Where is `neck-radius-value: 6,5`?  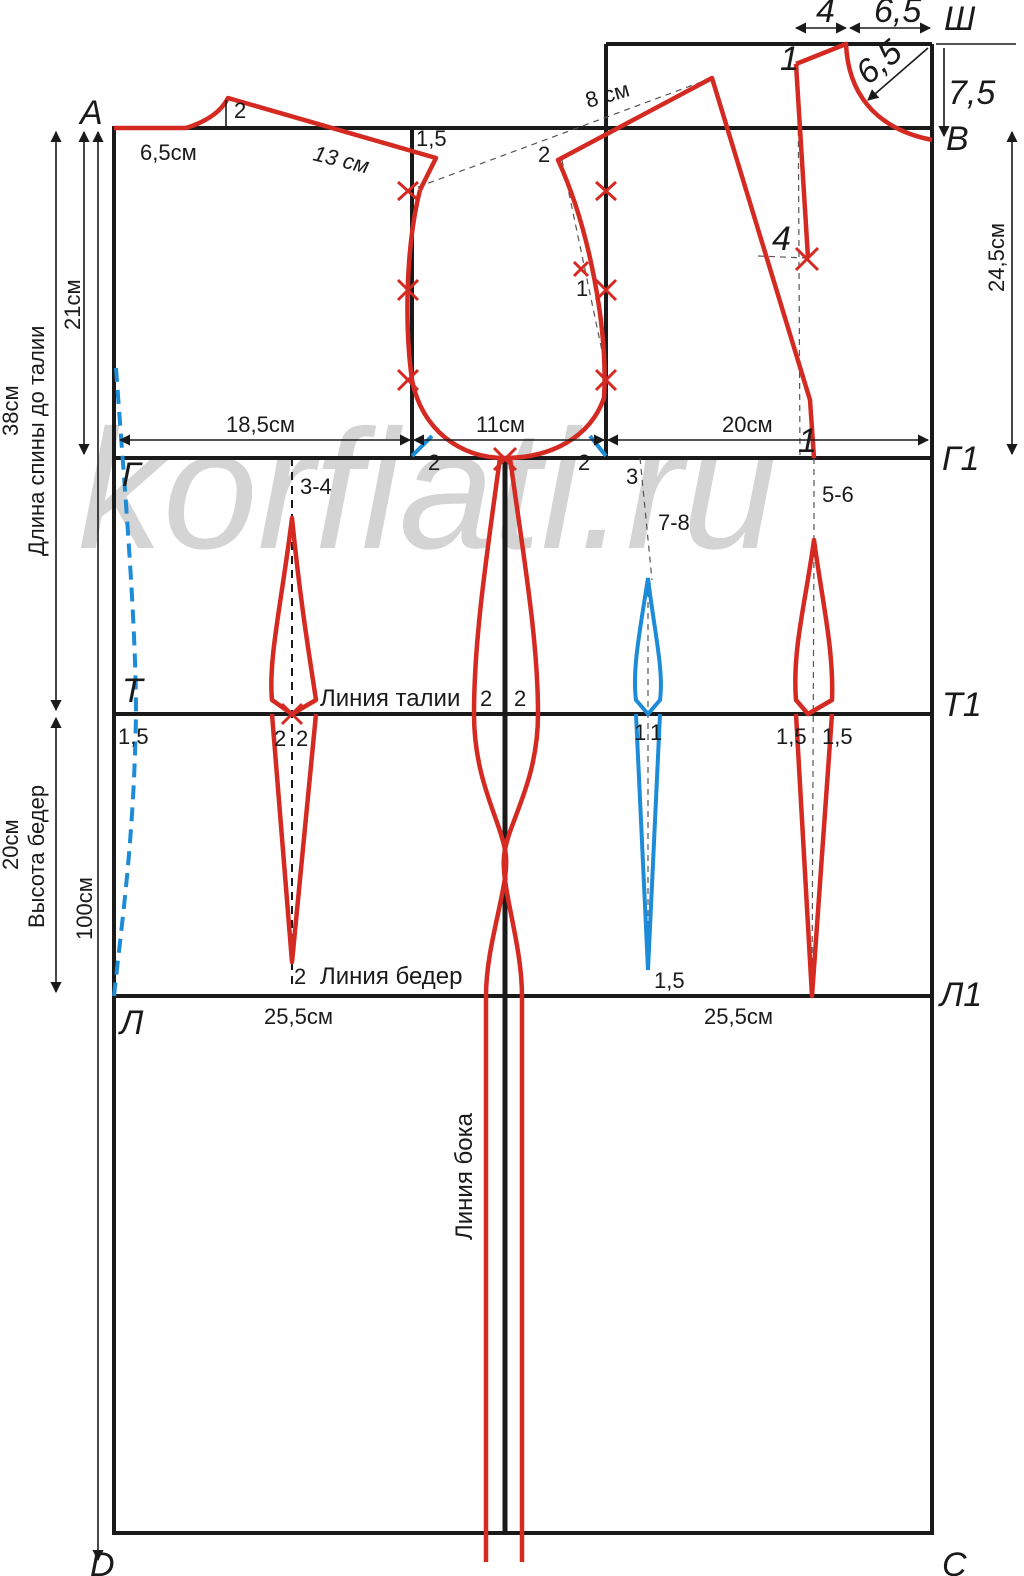 neck-radius-value: 6,5 is located at coordinates (879, 63).